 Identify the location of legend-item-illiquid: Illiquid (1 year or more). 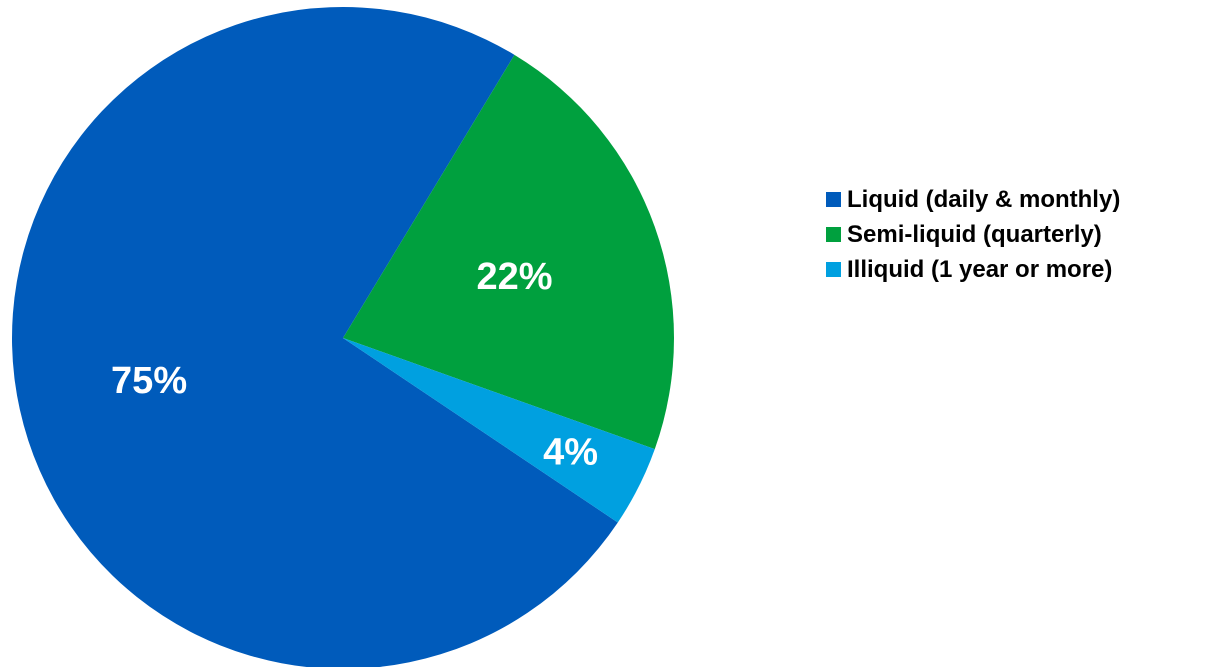
(973, 269).